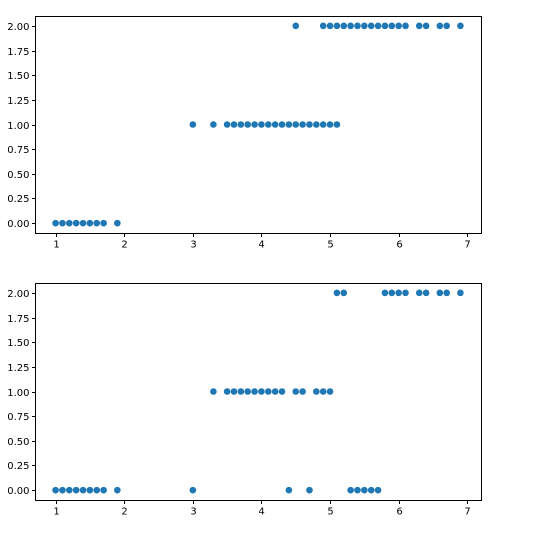 This screenshot has height=540, width=547. What do you see at coordinates (18, 491) in the screenshot?
I see `y-tick-label: 0.00` at bounding box center [18, 491].